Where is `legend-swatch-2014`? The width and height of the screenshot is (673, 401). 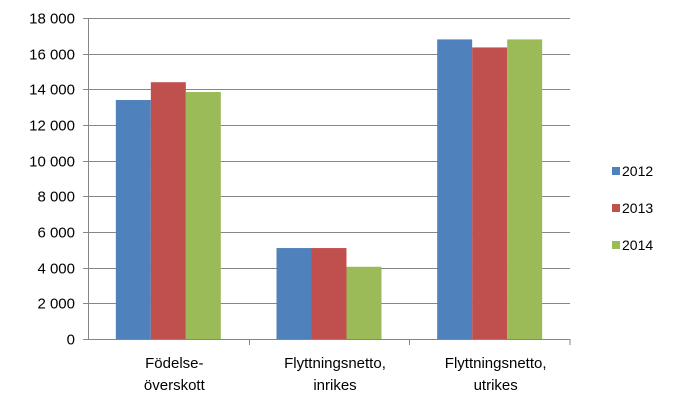 legend-swatch-2014 is located at coordinates (616, 245).